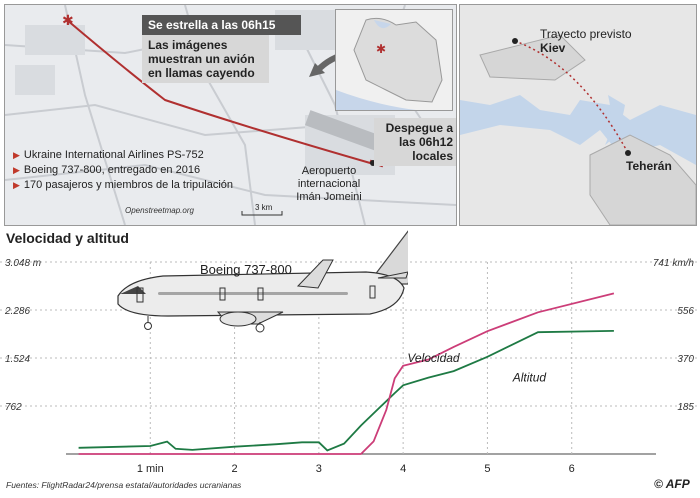 The image size is (700, 498). What do you see at coordinates (107, 170) in the screenshot?
I see `fact-item: ▶ Boeing 737-800, entregado en 2016` at bounding box center [107, 170].